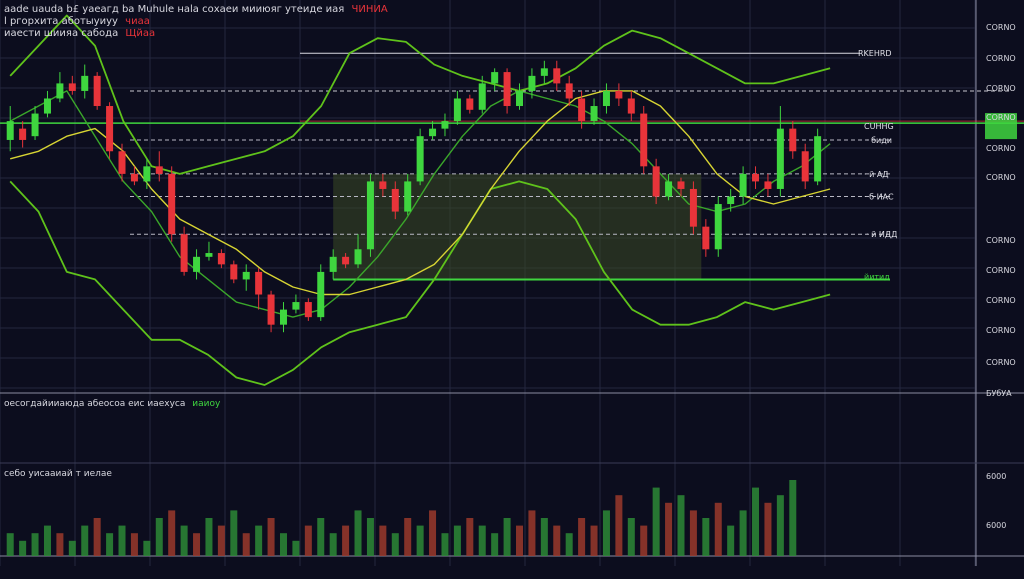 The image size is (1024, 579). What do you see at coordinates (369, 9) in the screenshot?
I see `header-line1-red: ЧИНИА` at bounding box center [369, 9].